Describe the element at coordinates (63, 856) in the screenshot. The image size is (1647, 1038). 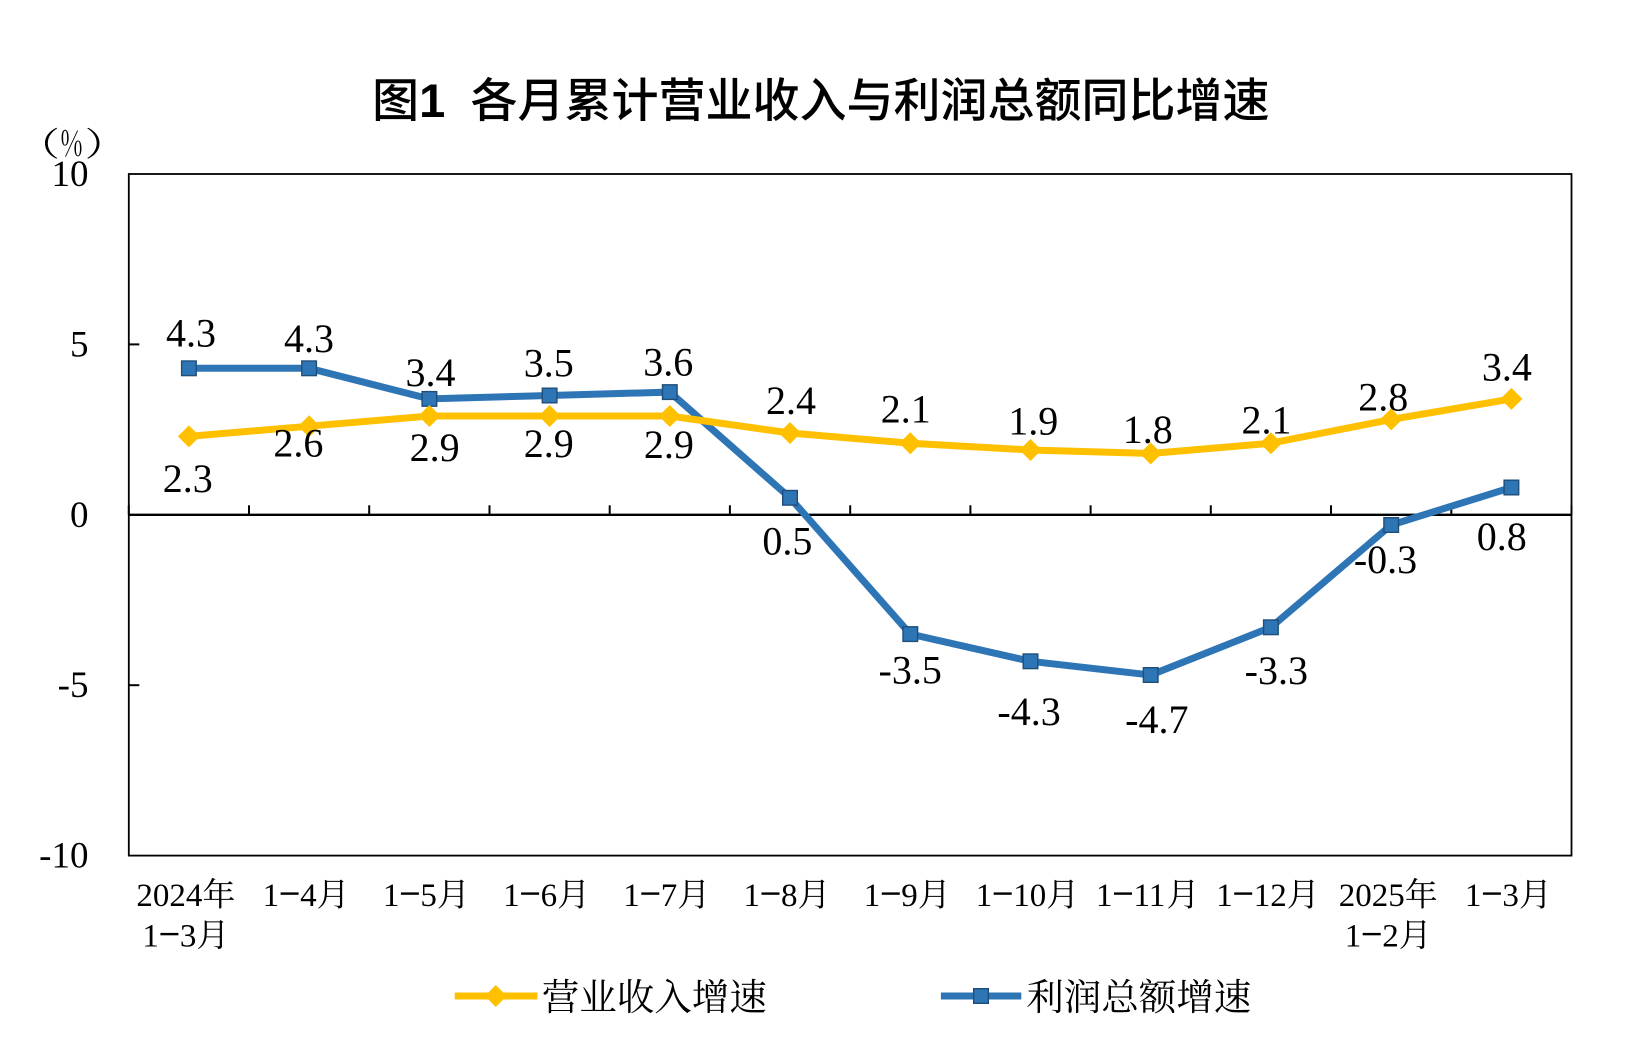
I see `svg-text: -10` at that location.